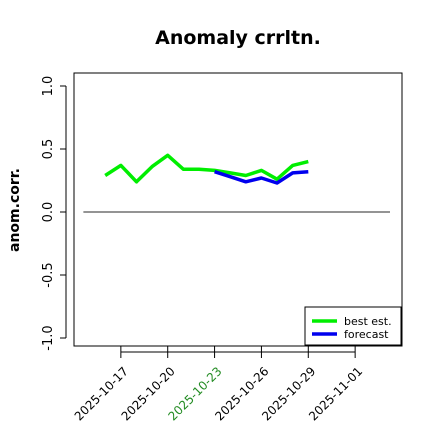 This screenshot has width=440, height=440. I want to click on y-tick-label: 0.5, so click(48, 149).